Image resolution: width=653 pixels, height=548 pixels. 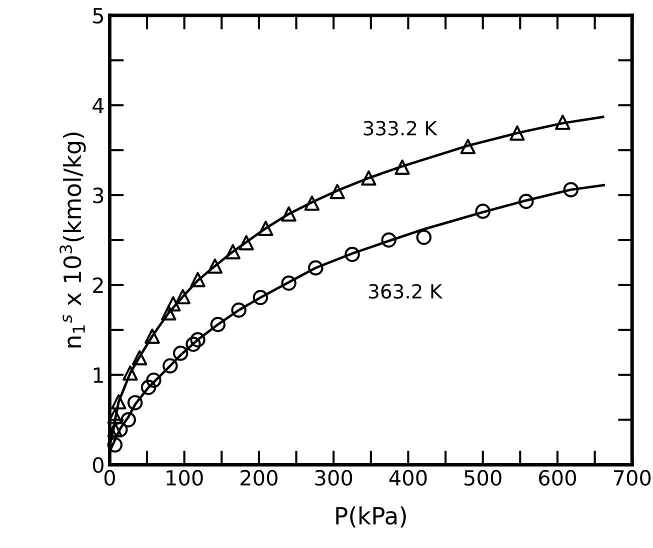 I want to click on annotation: 363.2 K, so click(x=406, y=291).